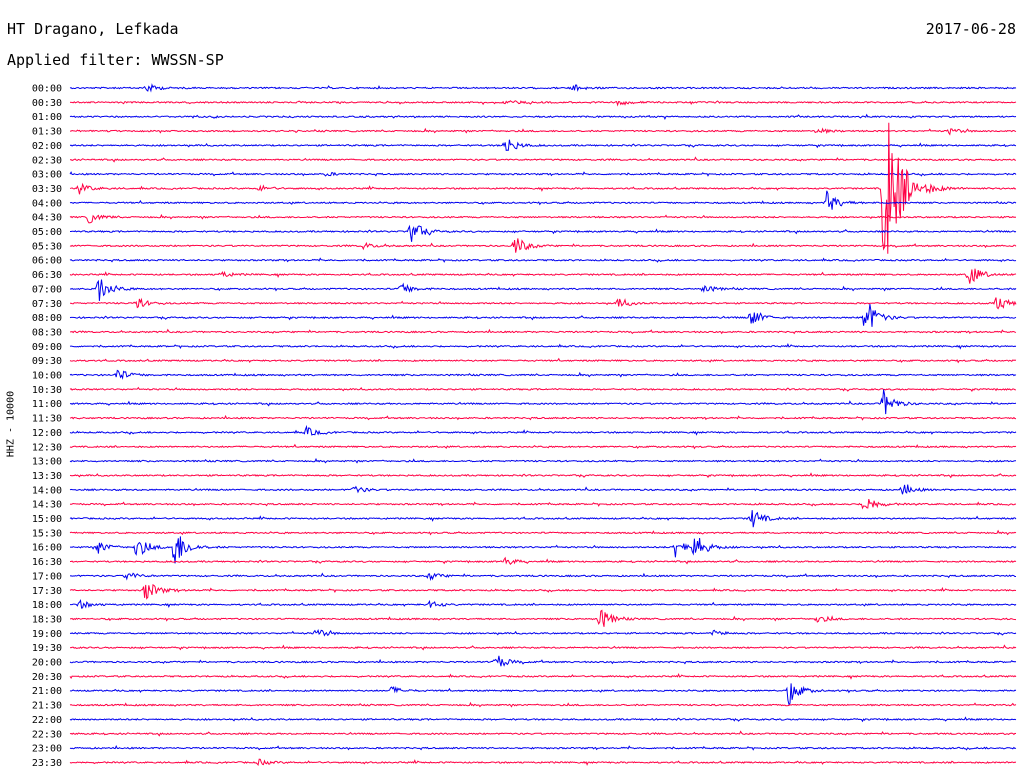 The height and width of the screenshot is (780, 1024). I want to click on time-label: 15:00, so click(47, 519).